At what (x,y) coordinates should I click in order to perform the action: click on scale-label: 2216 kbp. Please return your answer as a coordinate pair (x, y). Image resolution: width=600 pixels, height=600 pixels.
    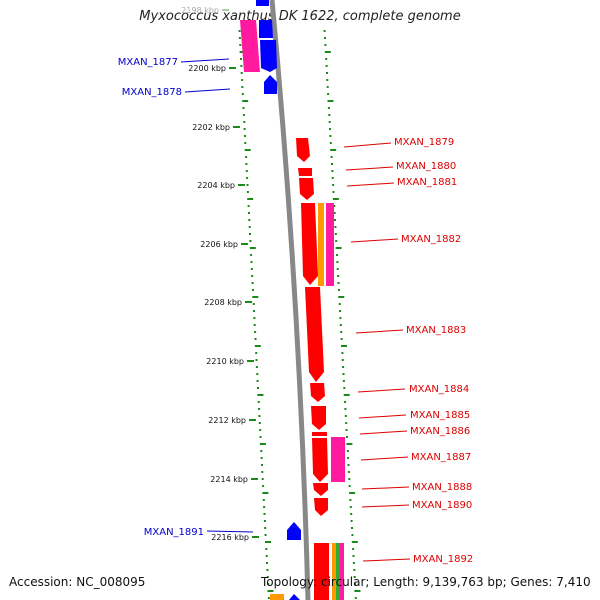
    Looking at the image, I should click on (230, 537).